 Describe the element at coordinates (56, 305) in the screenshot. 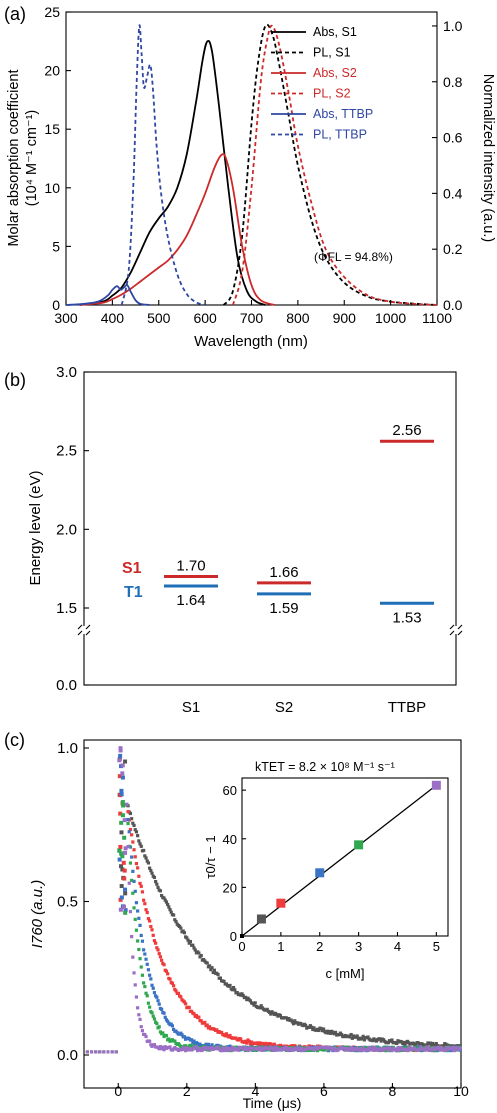

I see `a-ytick-left-label: 0` at that location.